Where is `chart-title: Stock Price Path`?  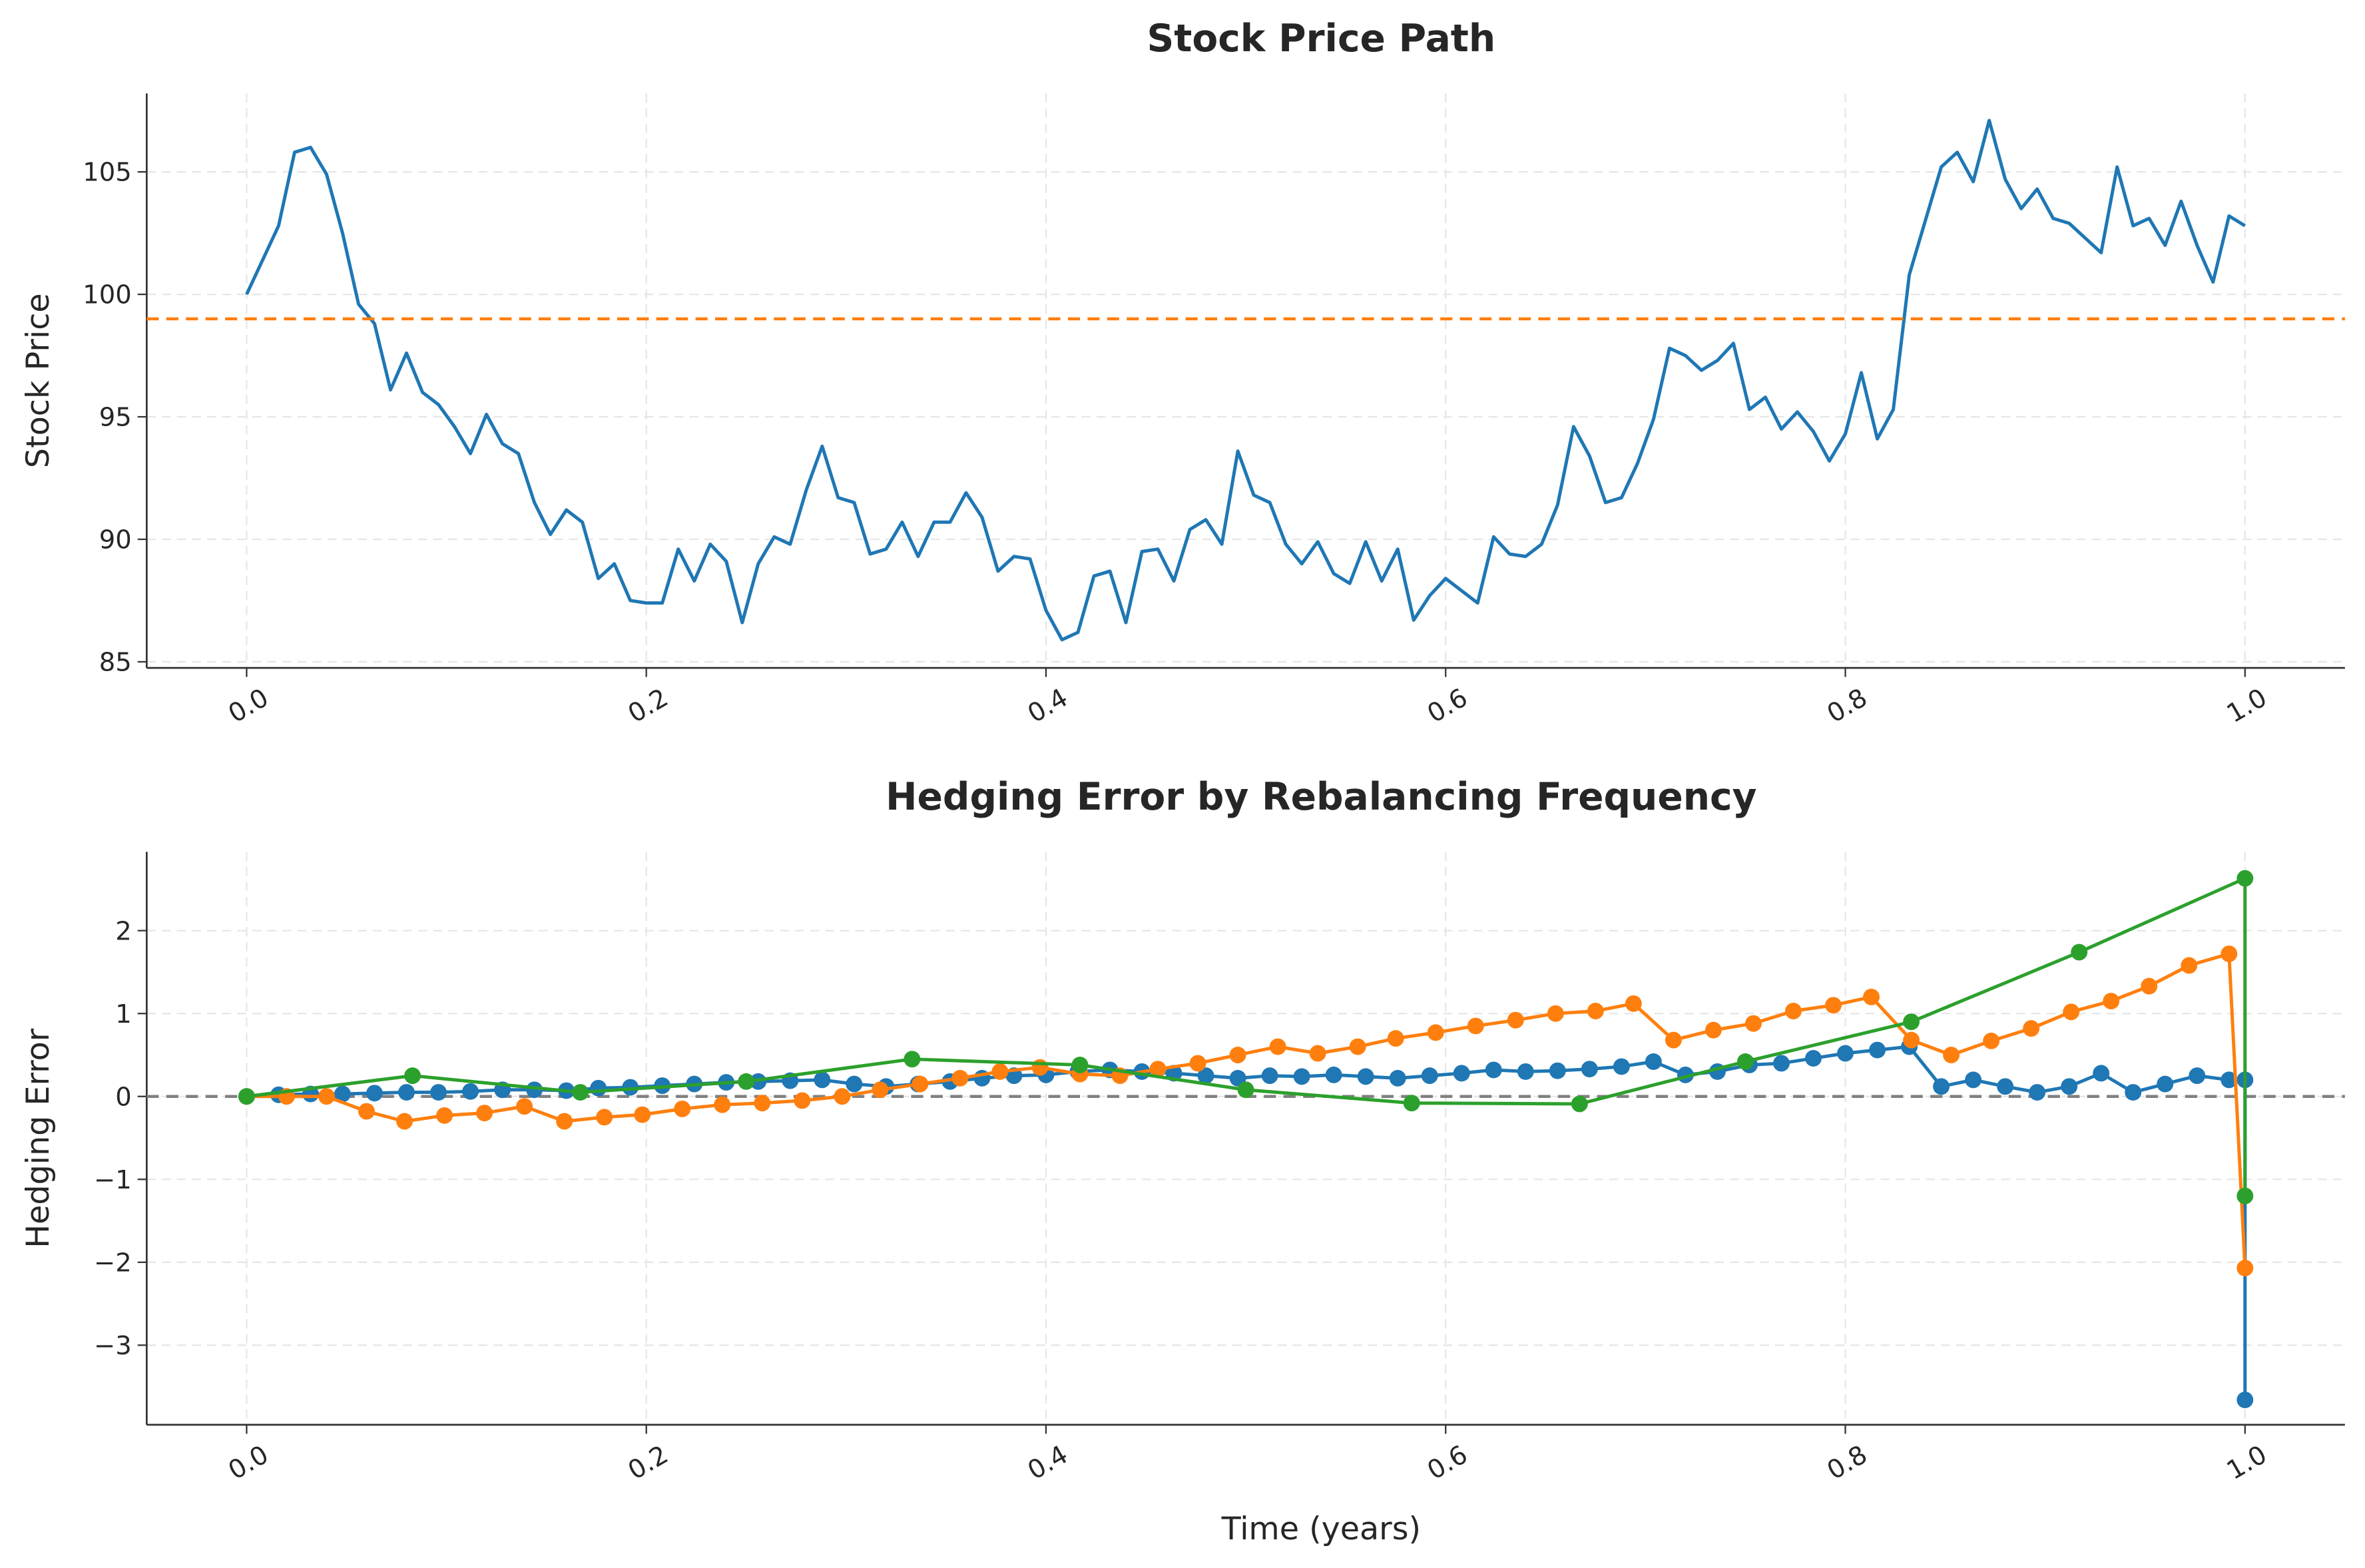 chart-title: Stock Price Path is located at coordinates (1322, 39).